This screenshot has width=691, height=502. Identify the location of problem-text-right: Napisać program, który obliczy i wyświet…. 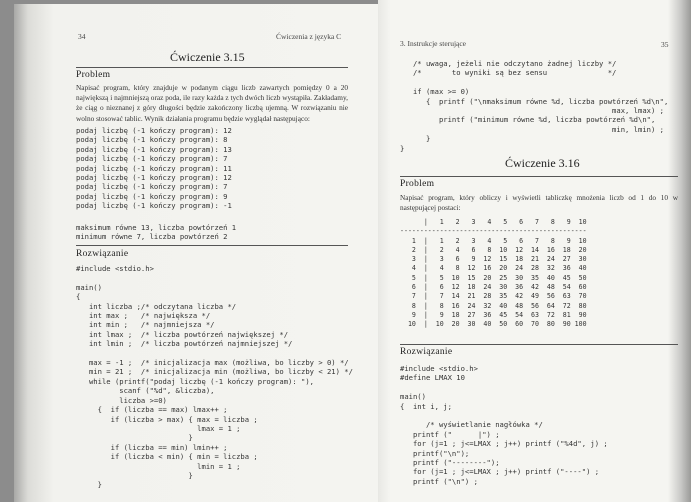
(539, 203).